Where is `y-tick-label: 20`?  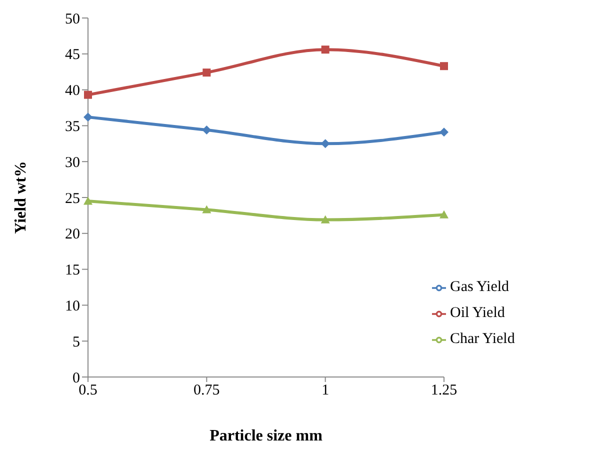 y-tick-label: 20 is located at coordinates (72, 234).